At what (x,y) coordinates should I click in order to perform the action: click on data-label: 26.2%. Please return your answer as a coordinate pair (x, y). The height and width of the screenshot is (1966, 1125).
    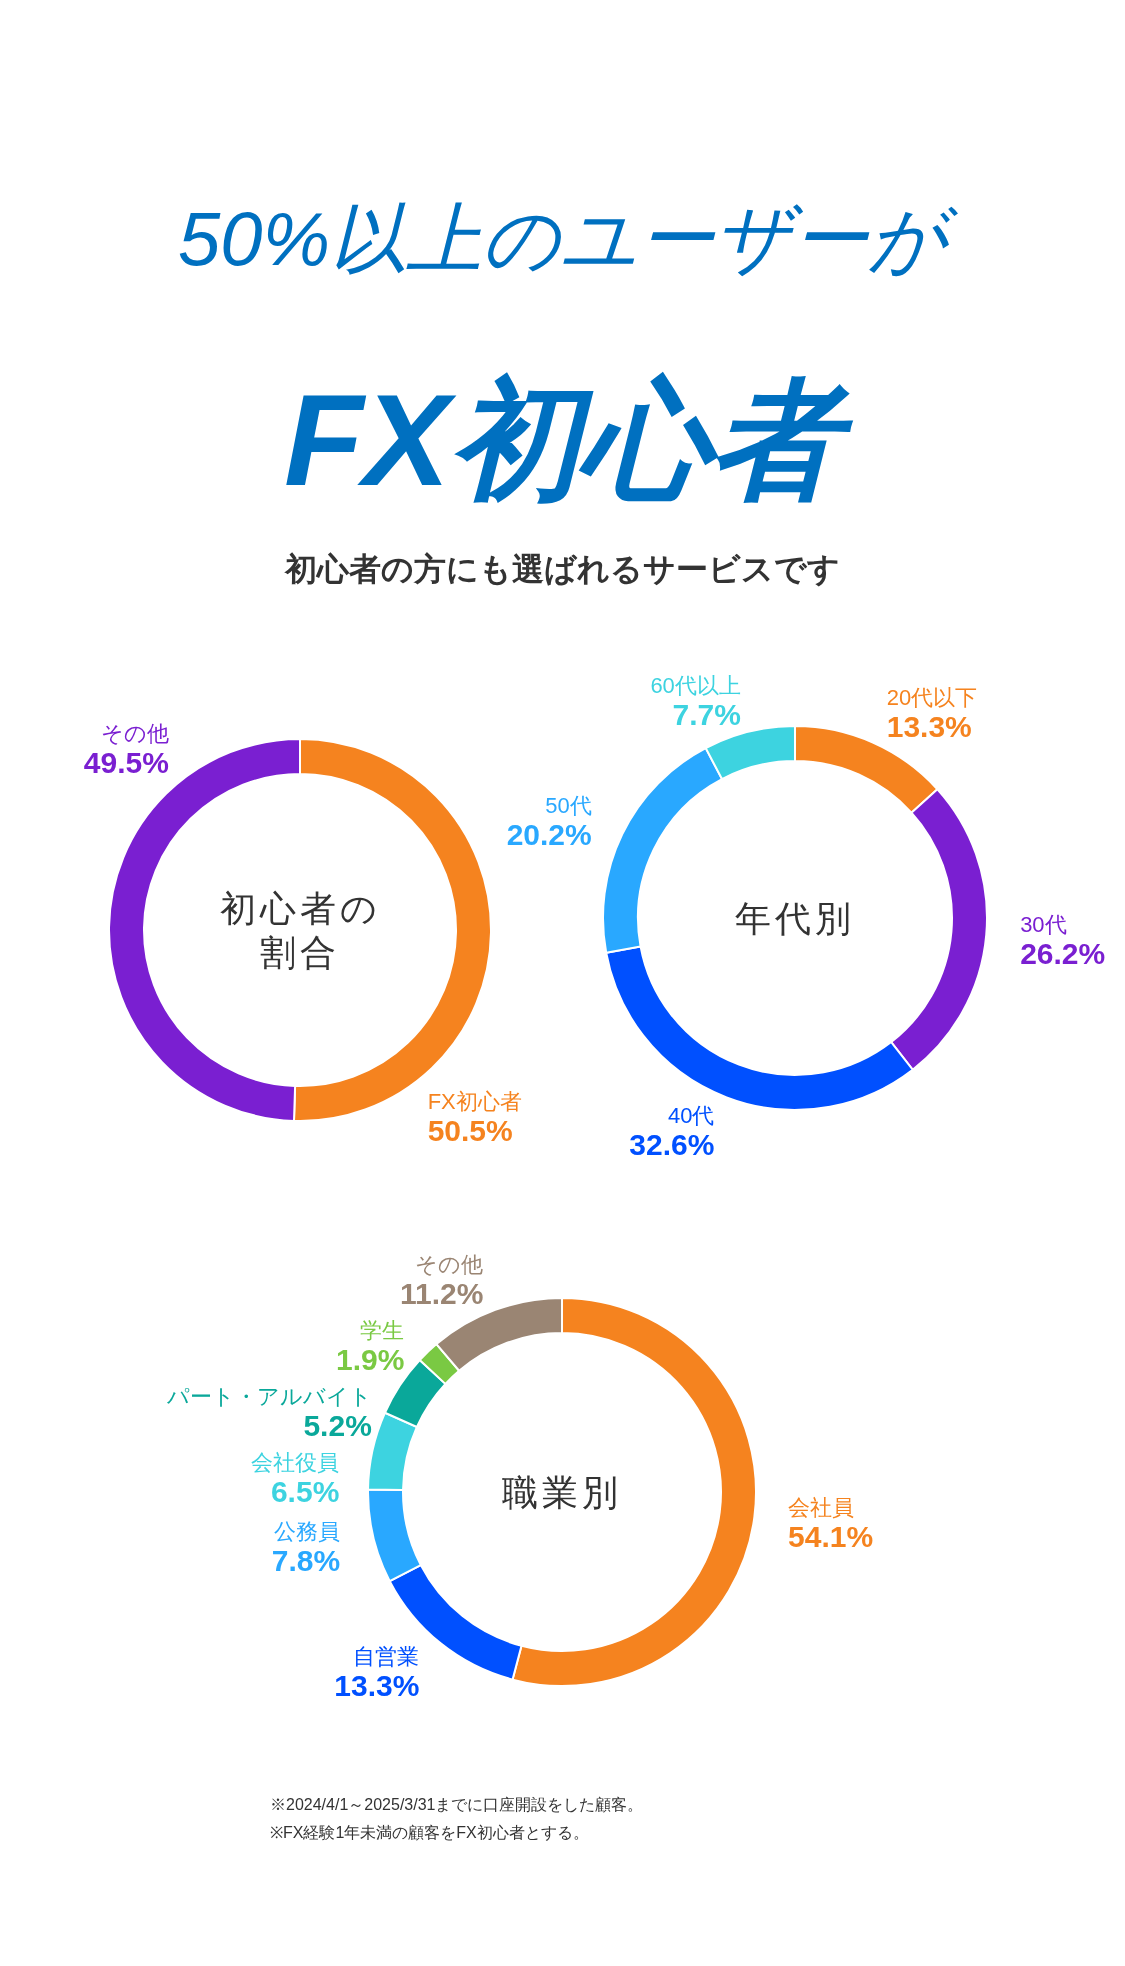
    Looking at the image, I should click on (1063, 953).